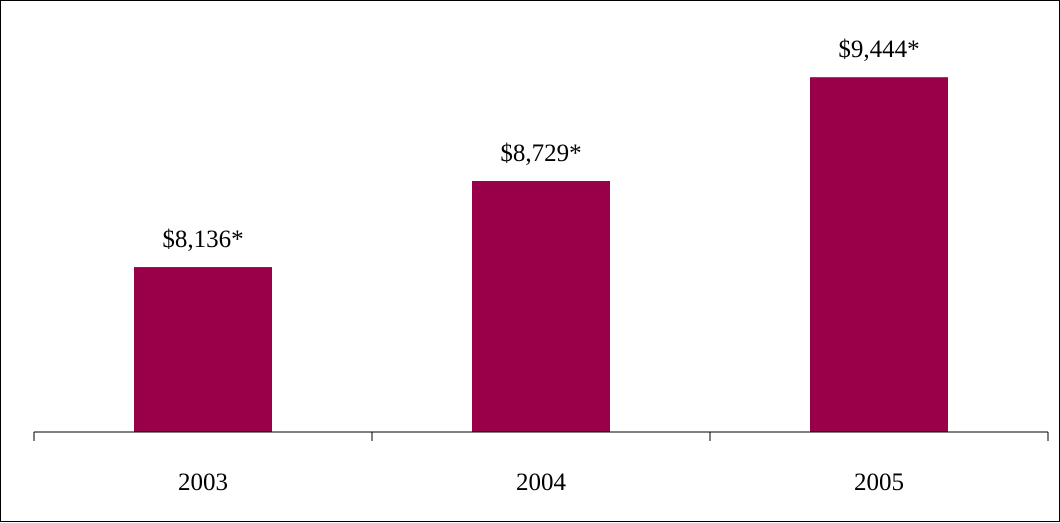  Describe the element at coordinates (879, 255) in the screenshot. I see `bar-2005` at that location.